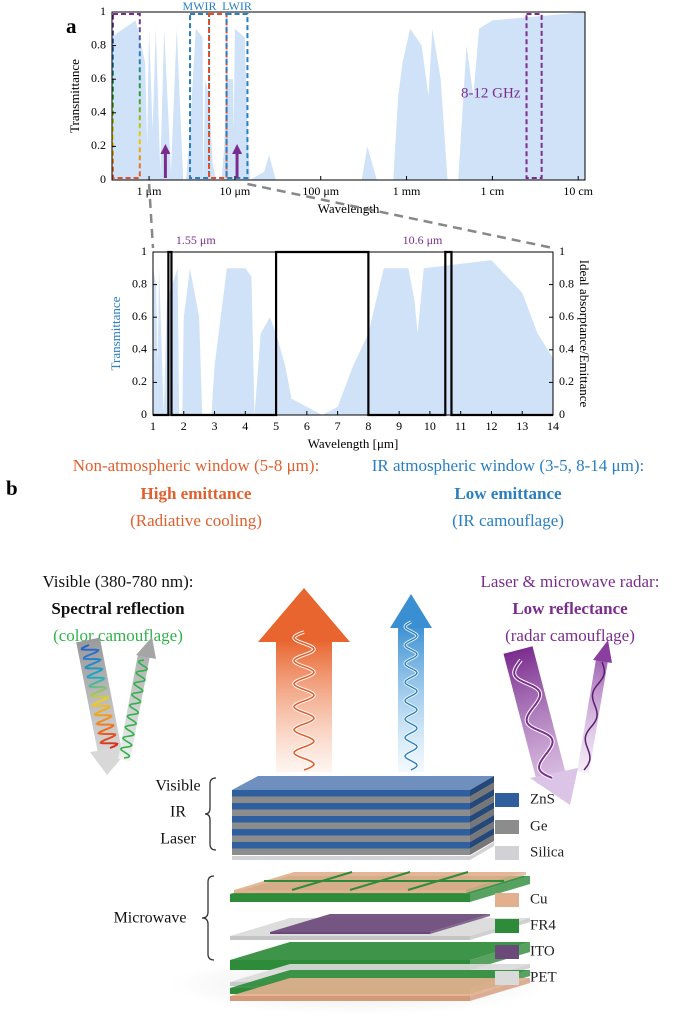 This screenshot has width=684, height=1017. Describe the element at coordinates (177, 786) in the screenshot. I see `stack-label: Visible` at that location.